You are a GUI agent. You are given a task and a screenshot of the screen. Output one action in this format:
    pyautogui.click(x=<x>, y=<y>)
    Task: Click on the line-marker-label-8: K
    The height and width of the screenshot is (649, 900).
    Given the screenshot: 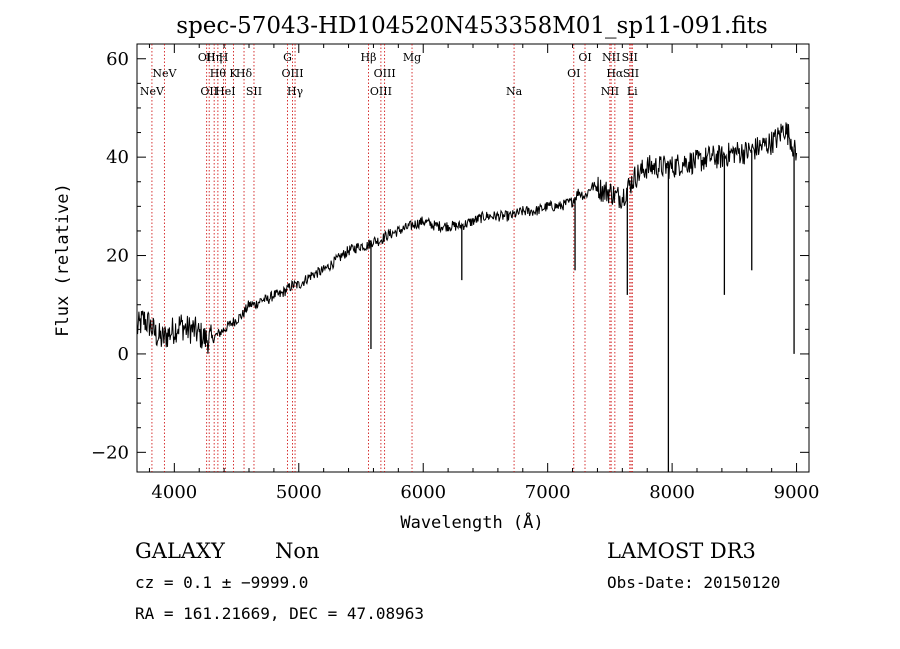 What is the action you would take?
    pyautogui.click(x=233, y=73)
    